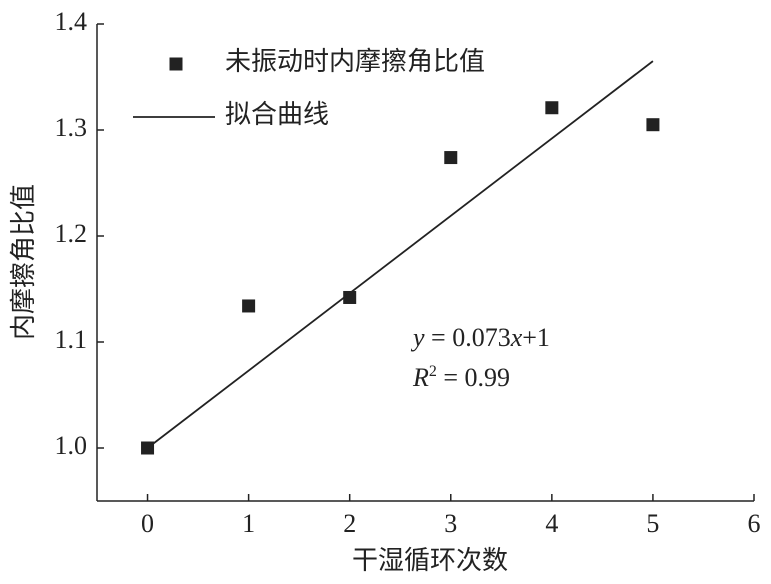  Describe the element at coordinates (420, 377) in the screenshot. I see `annotation-part: R` at that location.